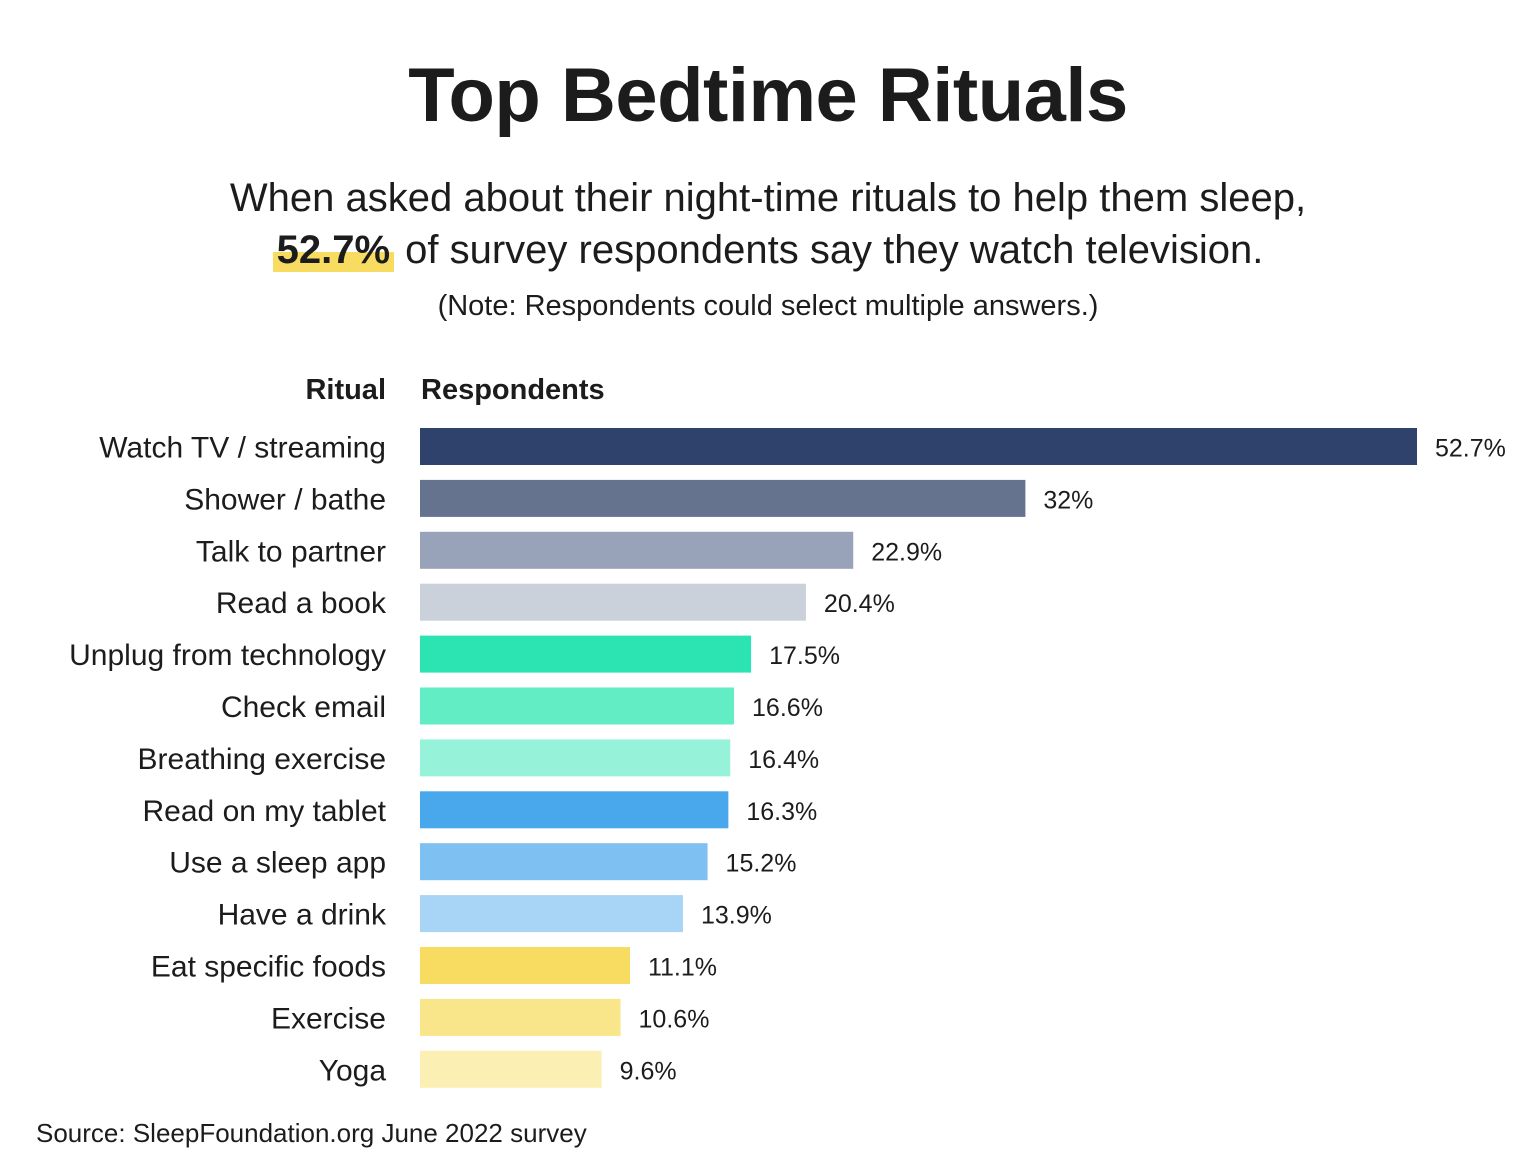 This screenshot has height=1175, width=1536. What do you see at coordinates (906, 552) in the screenshot?
I see `value-label: 22.9%` at bounding box center [906, 552].